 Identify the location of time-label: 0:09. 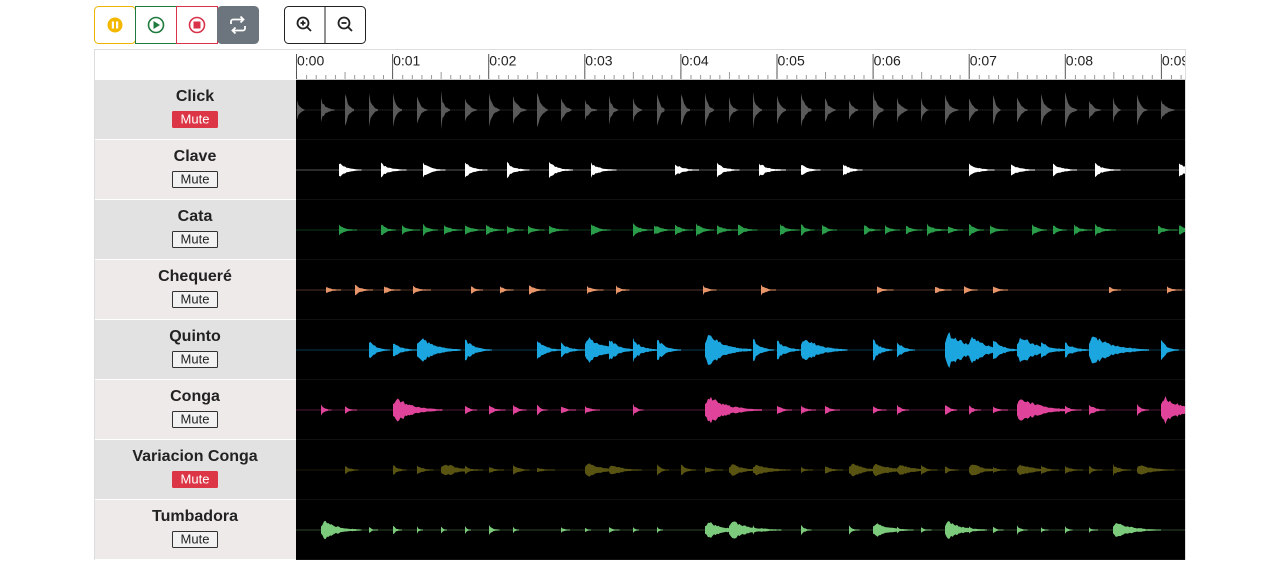
(1175, 61).